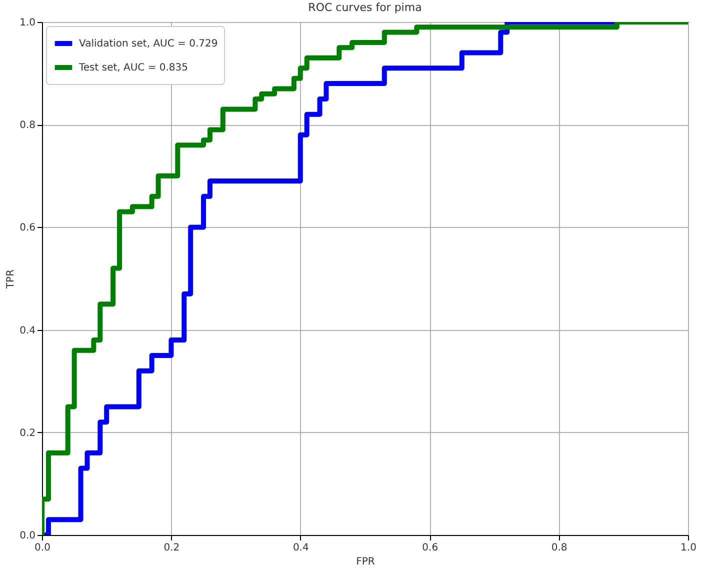 The width and height of the screenshot is (708, 571). I want to click on y-tick-label: 0.4, so click(28, 330).